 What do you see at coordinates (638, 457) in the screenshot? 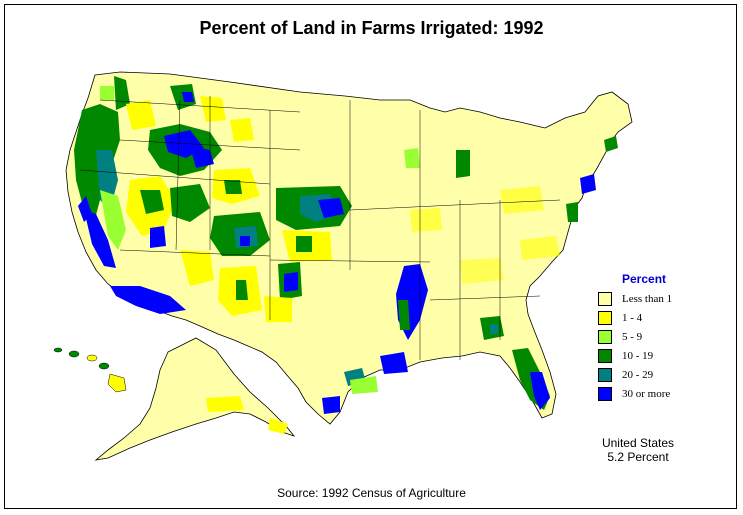
I see `summary-value: 5.2 Percent` at bounding box center [638, 457].